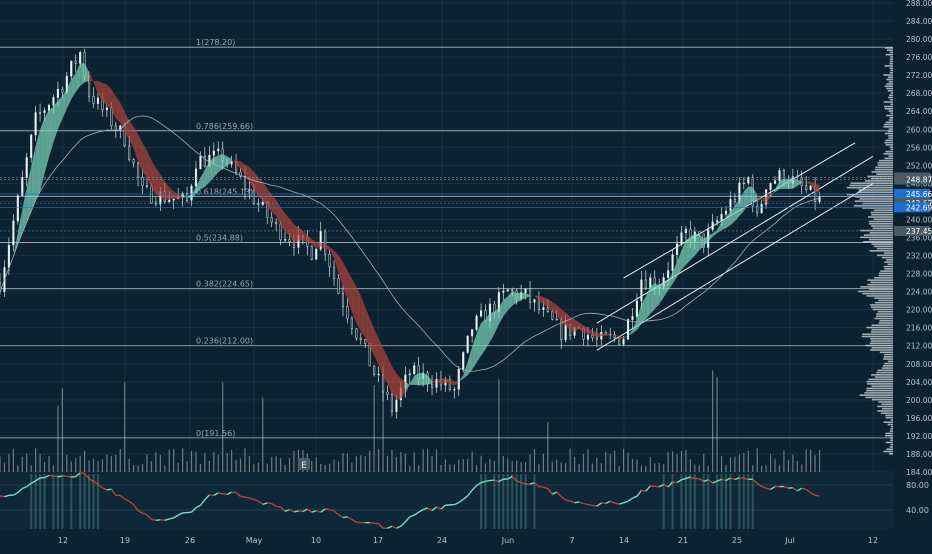  I want to click on price-tick-label: 272.00, so click(919, 75).